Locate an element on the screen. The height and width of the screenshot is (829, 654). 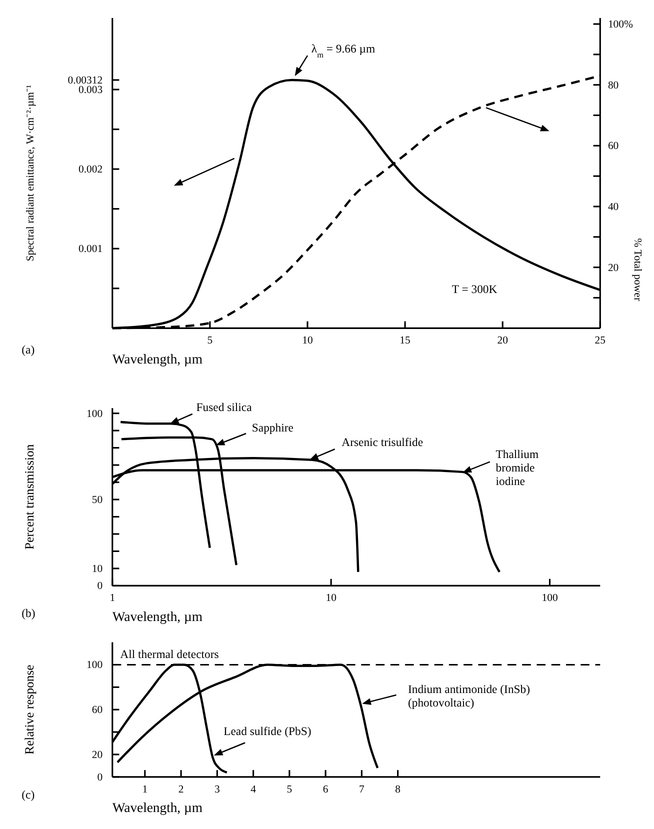
text: Sapphire is located at coordinates (273, 428).